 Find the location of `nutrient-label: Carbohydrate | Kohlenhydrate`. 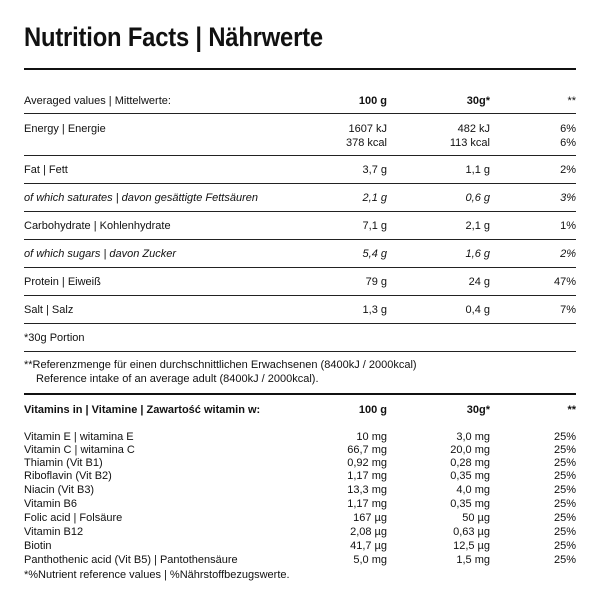

nutrient-label: Carbohydrate | Kohlenhydrate is located at coordinates (97, 226).